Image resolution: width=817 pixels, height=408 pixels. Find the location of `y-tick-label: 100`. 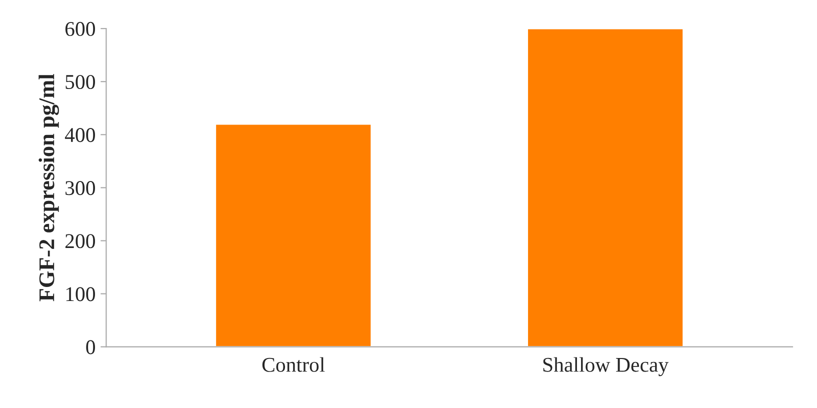

y-tick-label: 100 is located at coordinates (80, 294).